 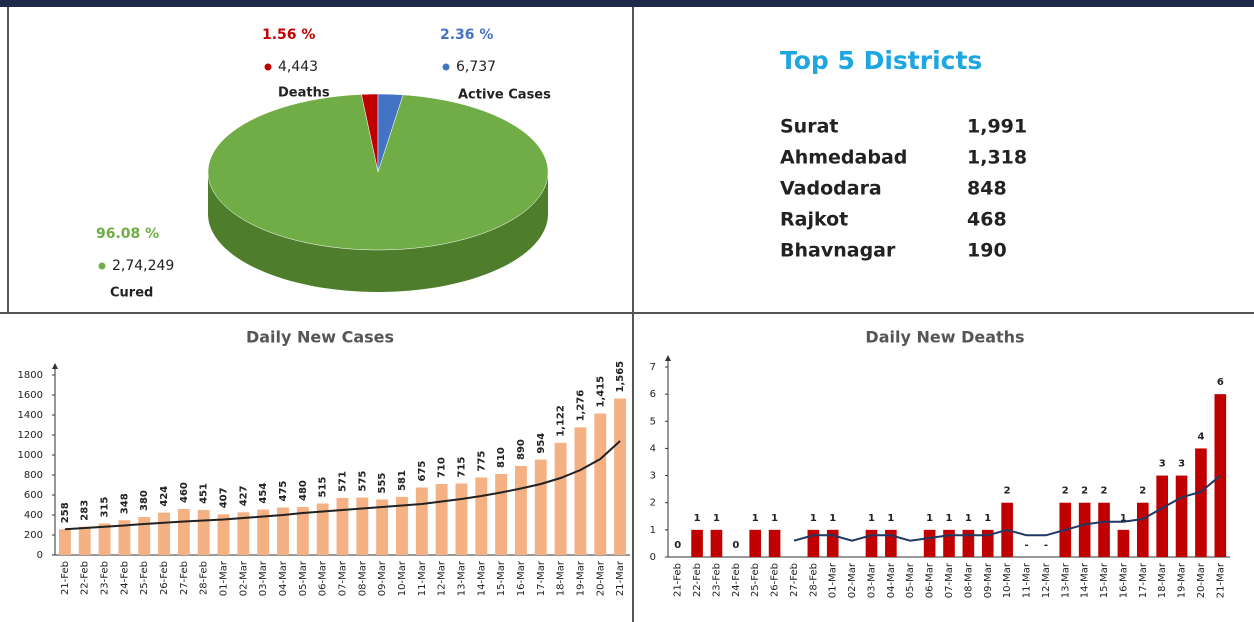 I want to click on data-label: 407, so click(x=224, y=497).